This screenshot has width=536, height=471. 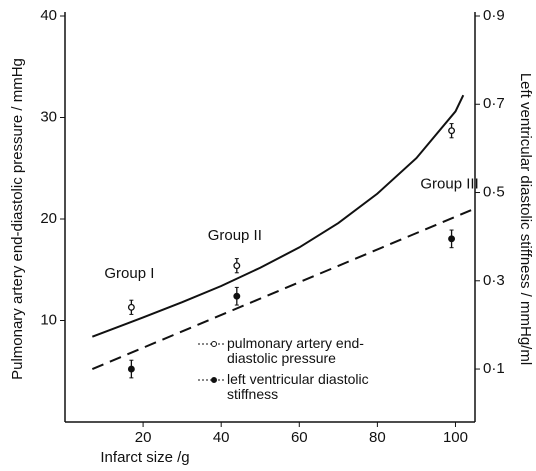 I want to click on group-label: Group III, so click(x=449, y=183).